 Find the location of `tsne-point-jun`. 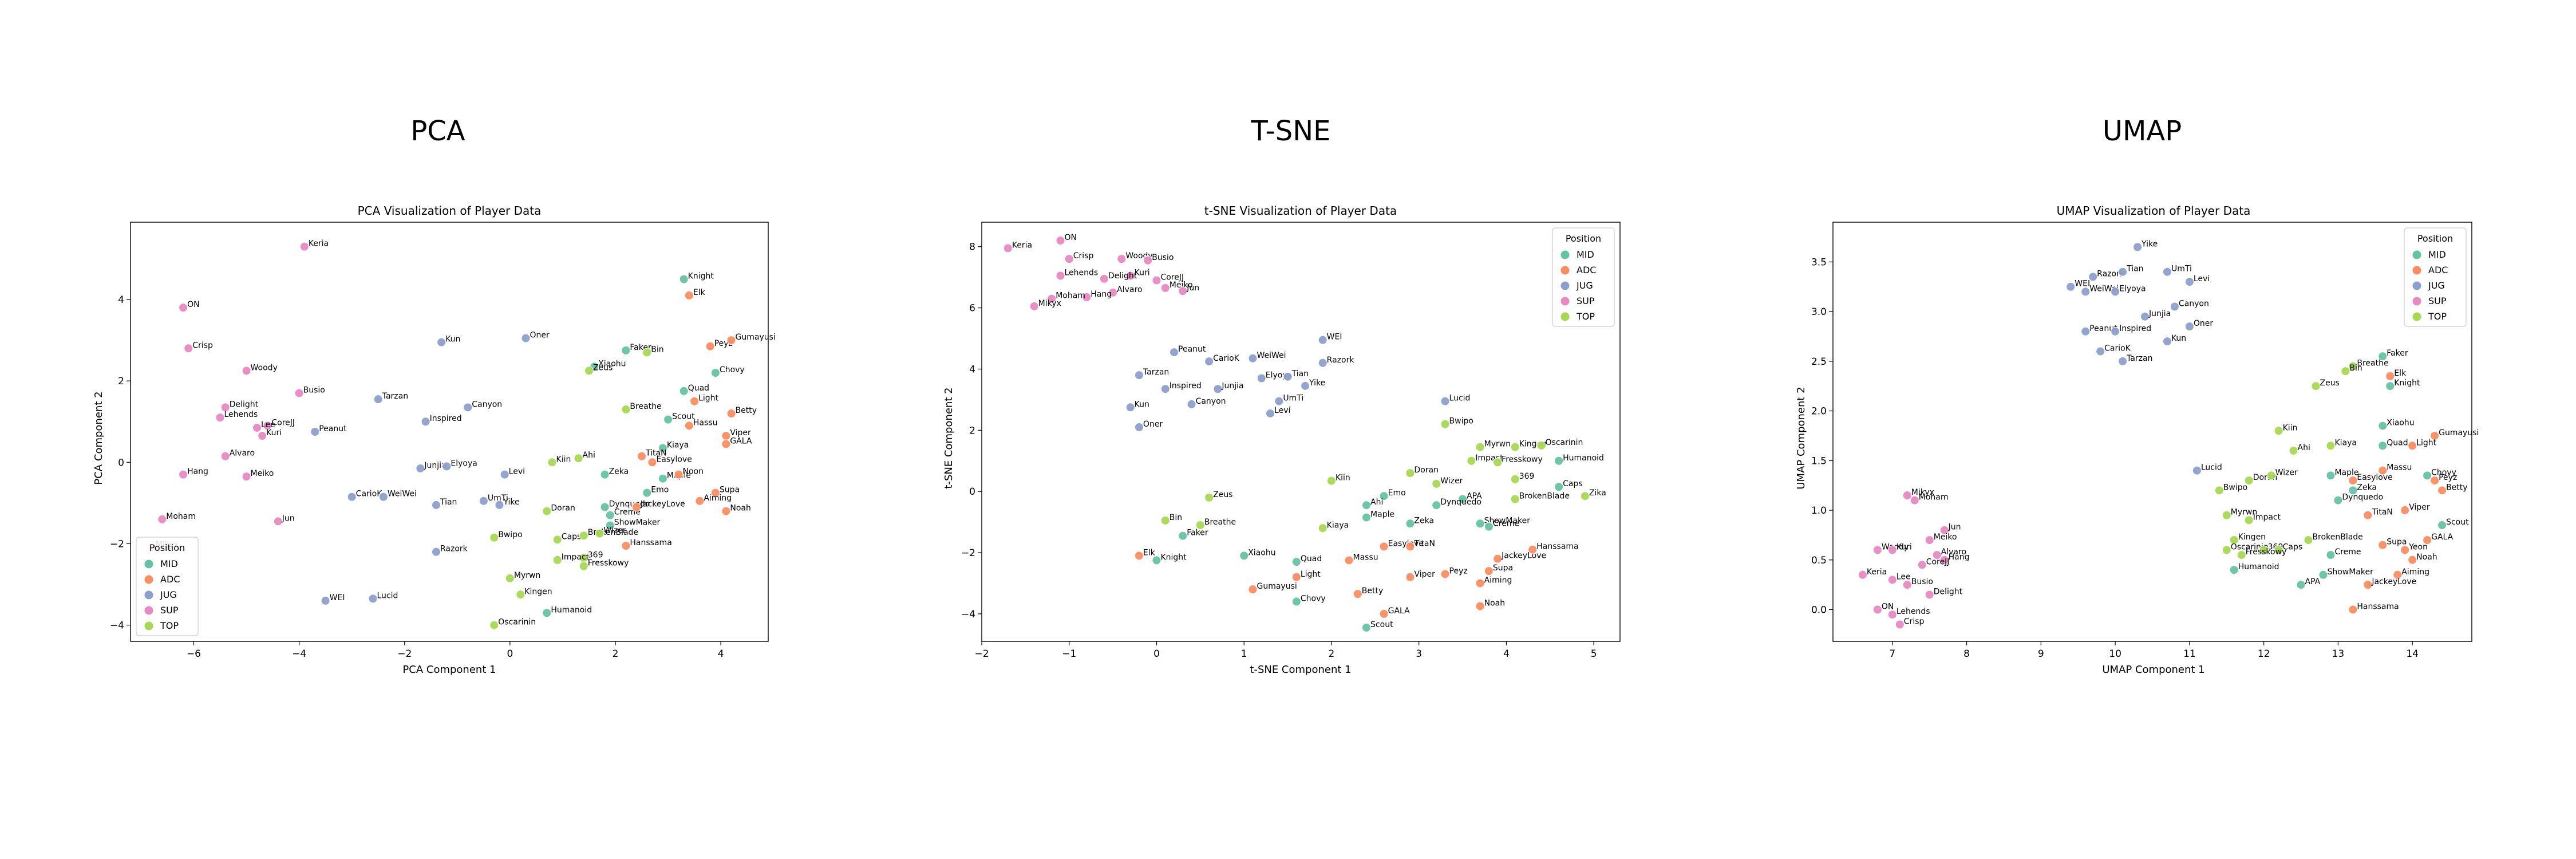

tsne-point-jun is located at coordinates (1183, 291).